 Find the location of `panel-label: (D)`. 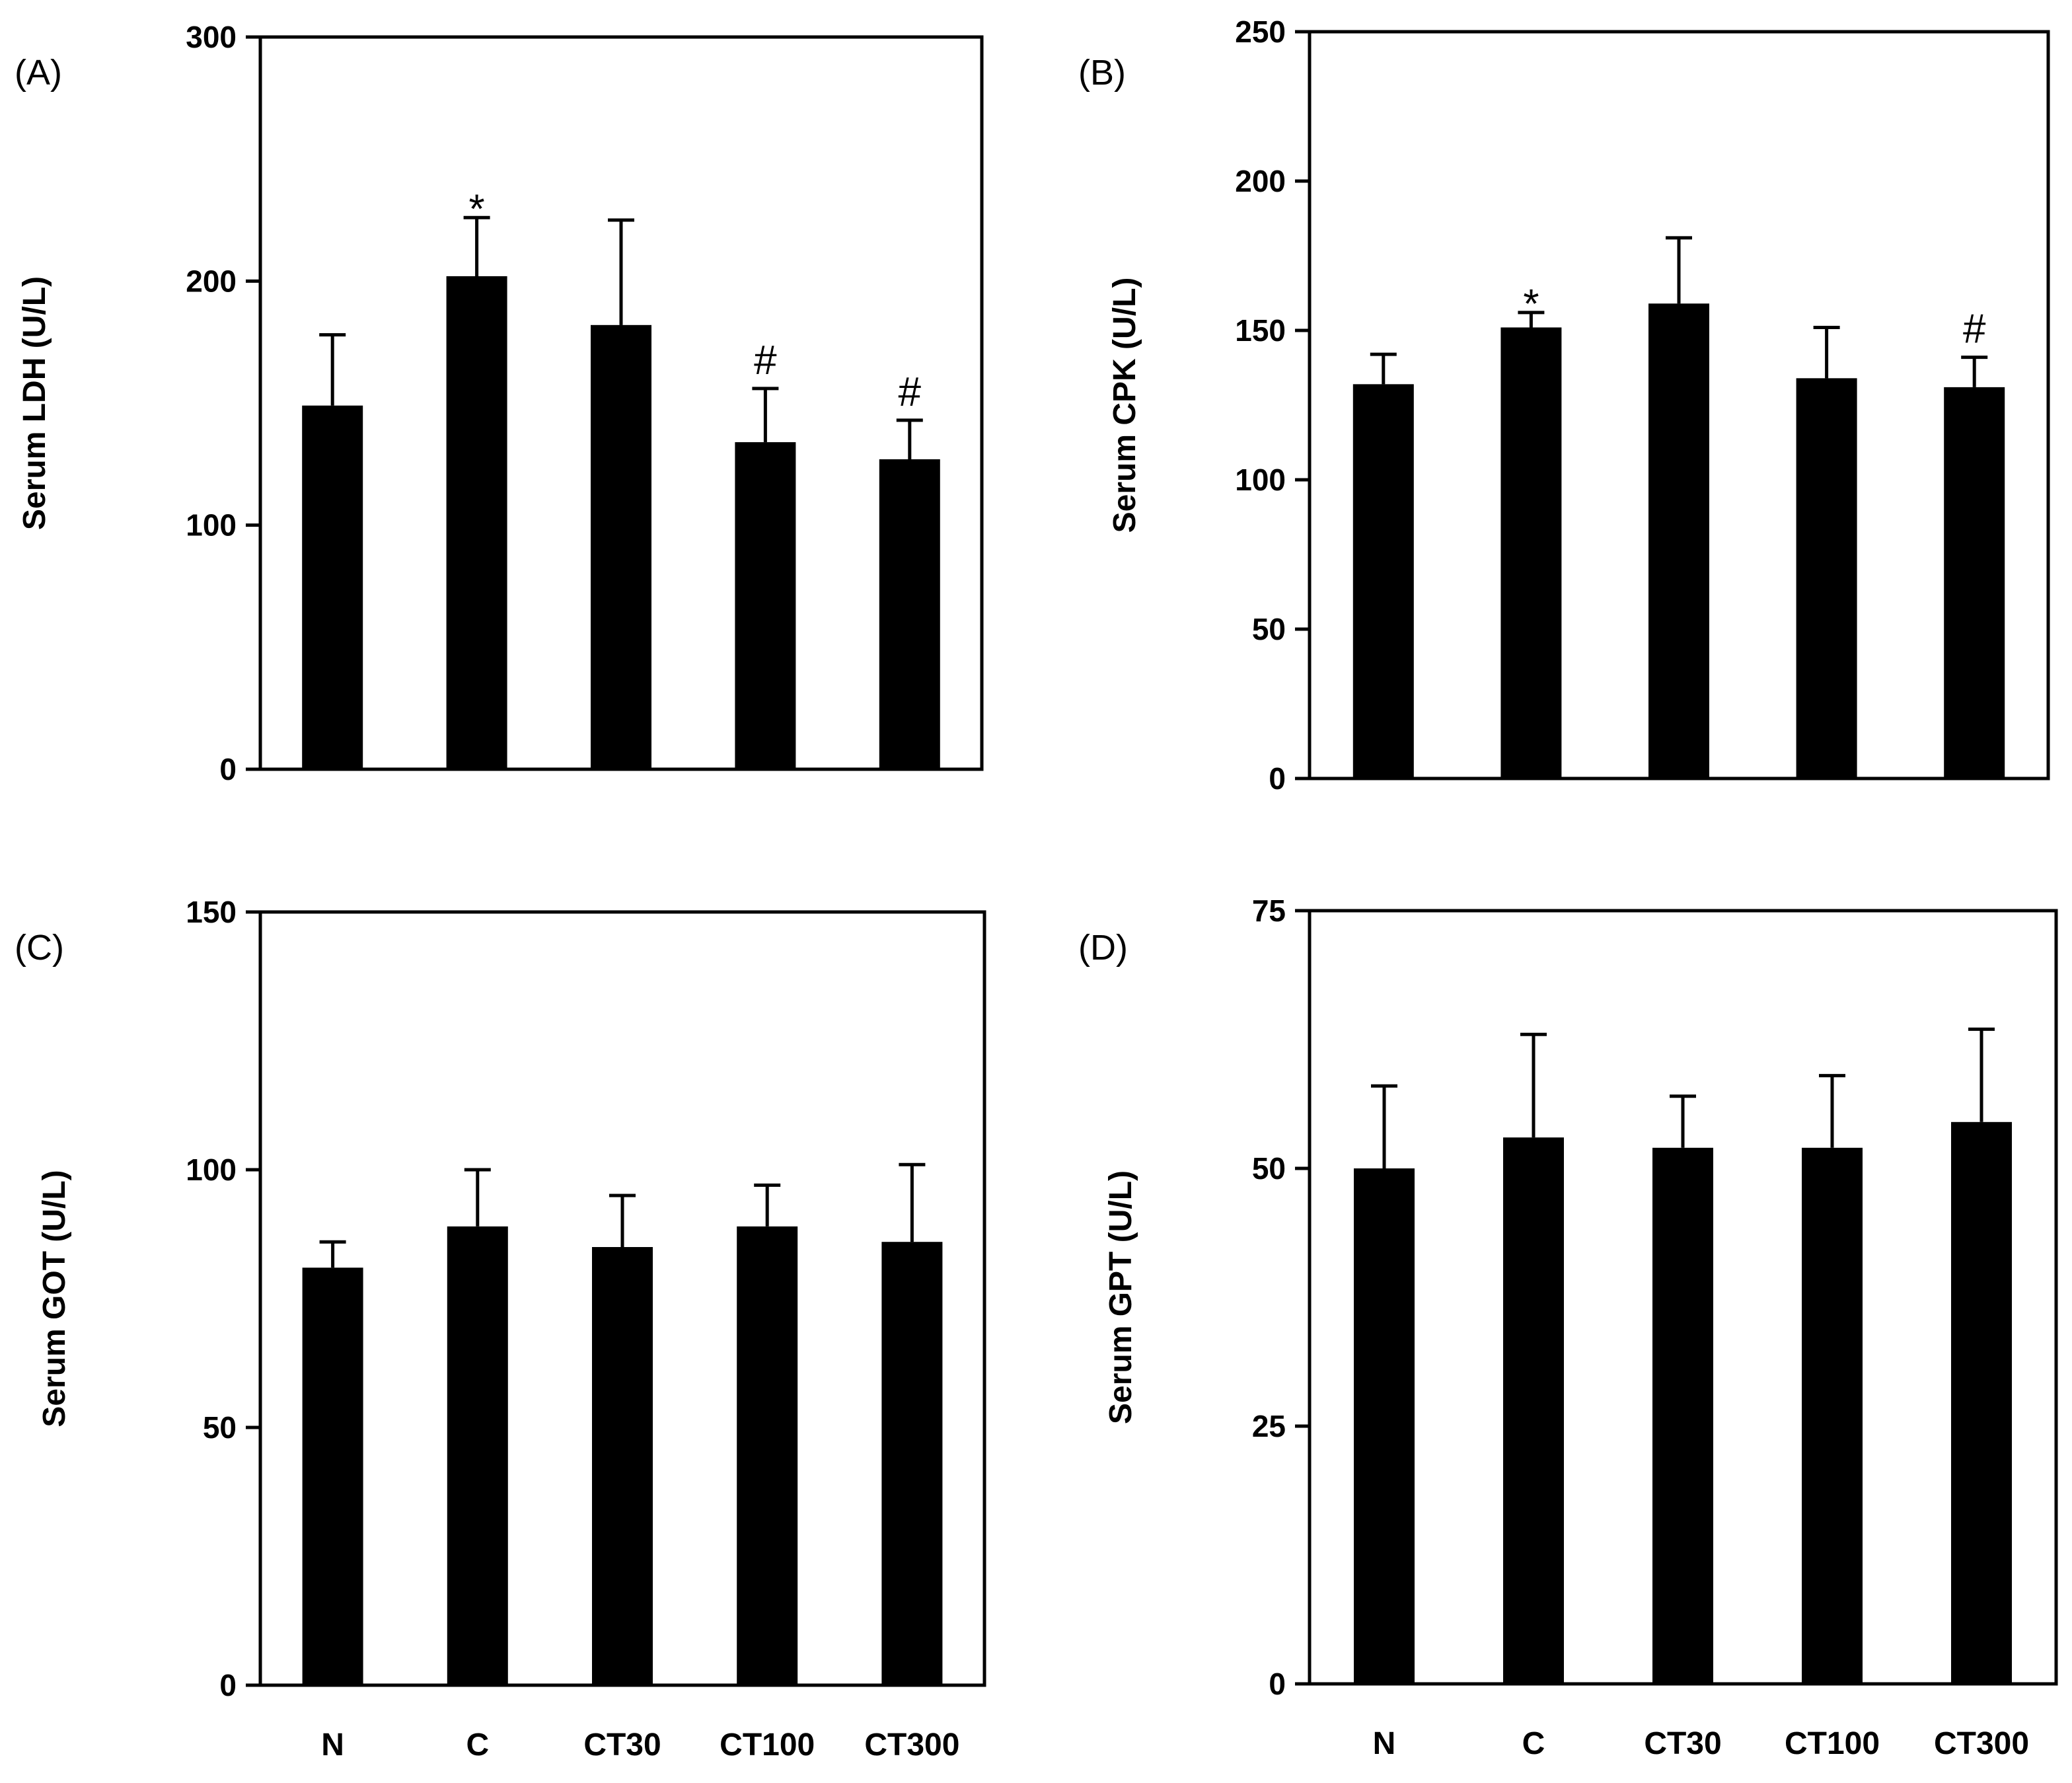

panel-label: (D) is located at coordinates (1103, 947).